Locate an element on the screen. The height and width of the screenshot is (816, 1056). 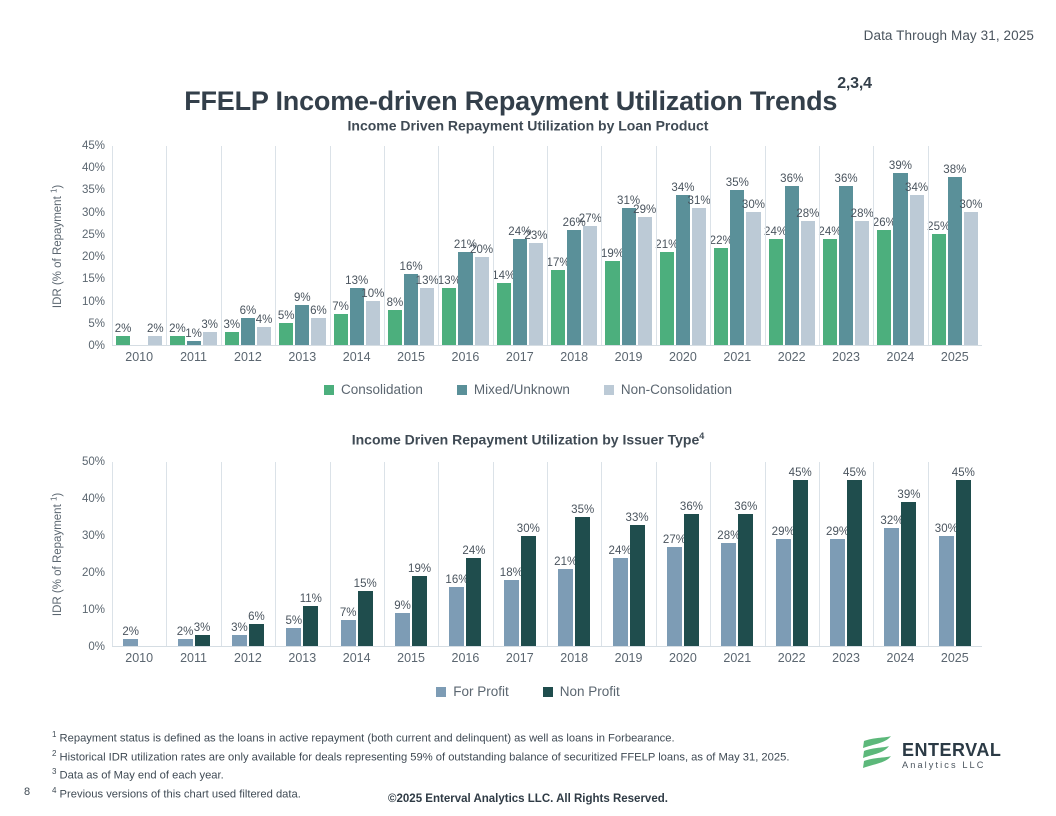
bar: 5% is located at coordinates (286, 327).